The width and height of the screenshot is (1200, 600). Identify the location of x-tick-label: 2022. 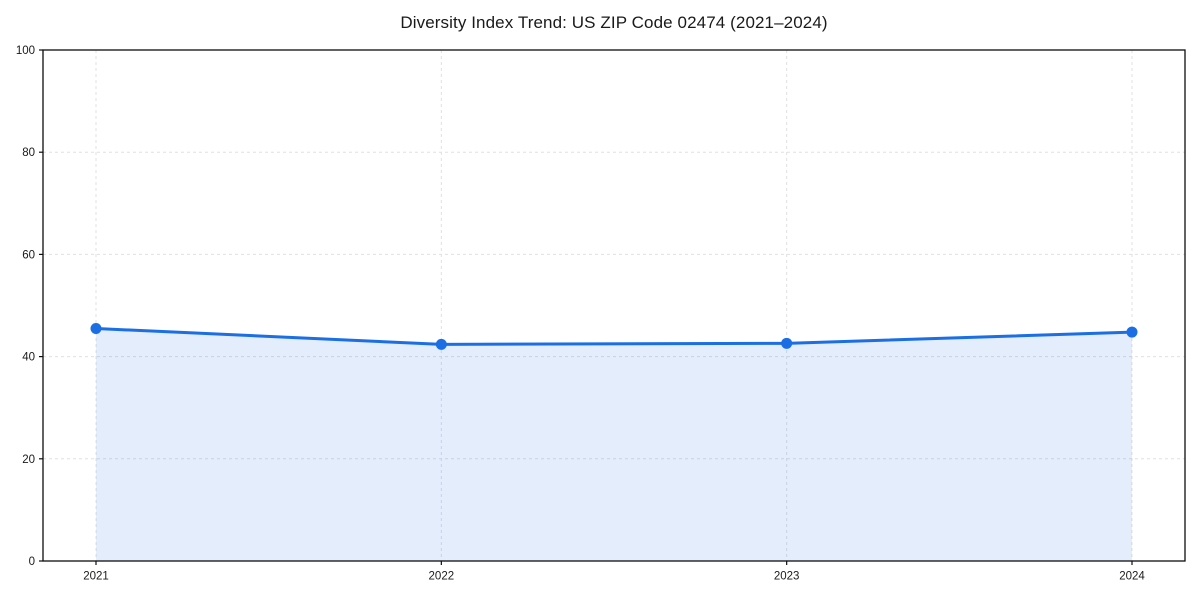
(442, 577).